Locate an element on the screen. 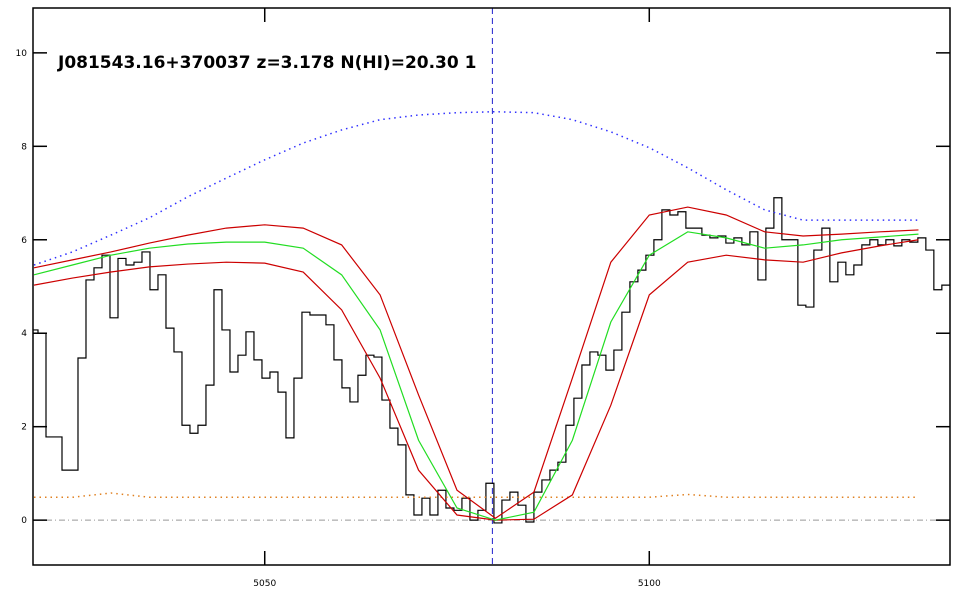  y-tick-label: 6 is located at coordinates (24, 241).